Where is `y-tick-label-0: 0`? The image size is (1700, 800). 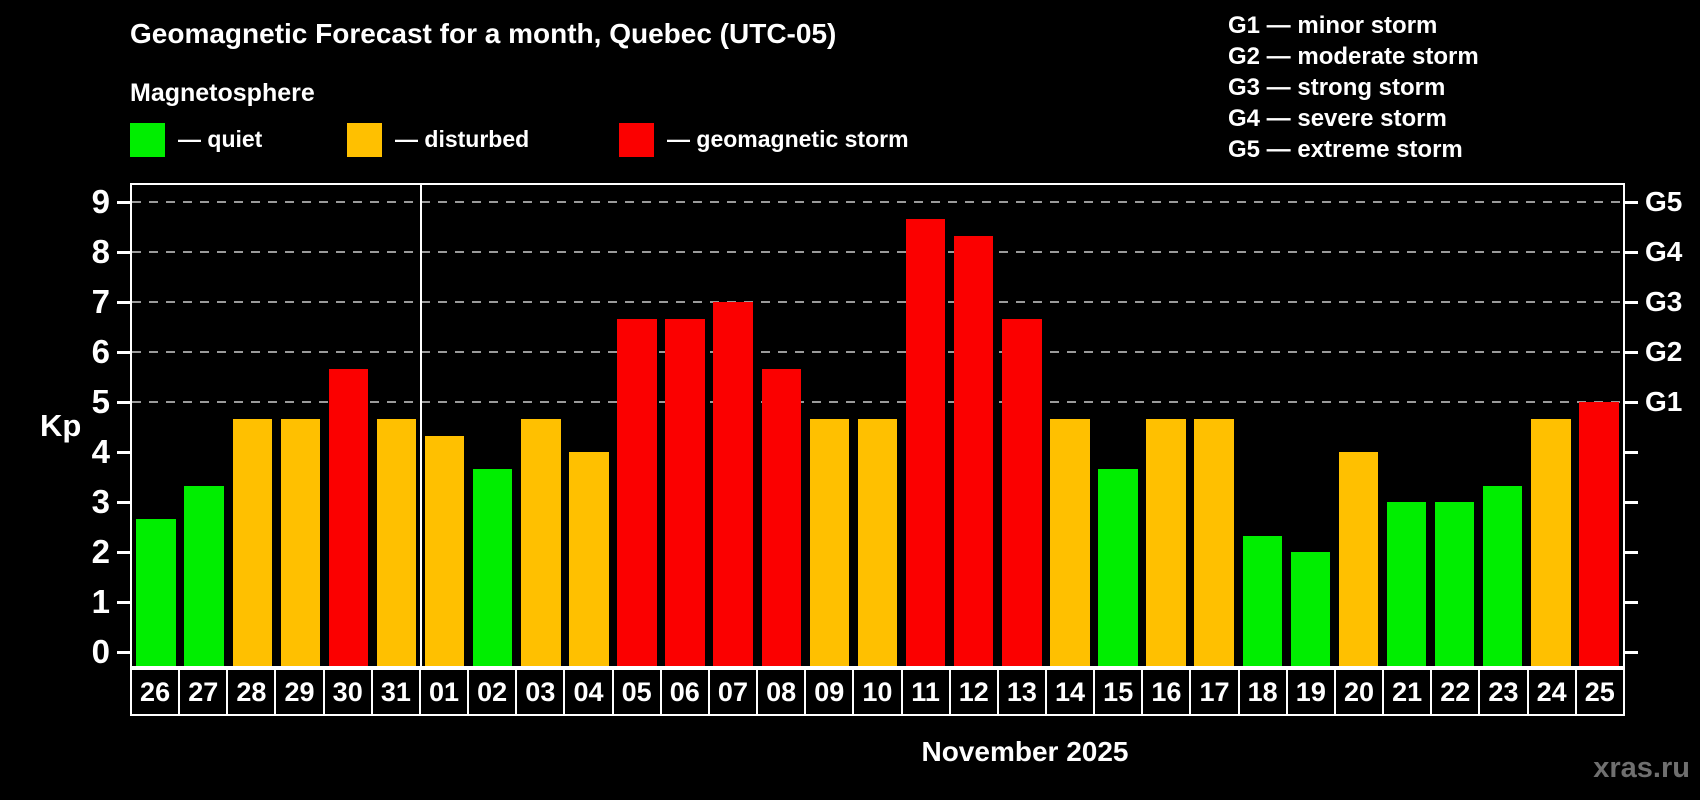 y-tick-label-0: 0 is located at coordinates (100, 651).